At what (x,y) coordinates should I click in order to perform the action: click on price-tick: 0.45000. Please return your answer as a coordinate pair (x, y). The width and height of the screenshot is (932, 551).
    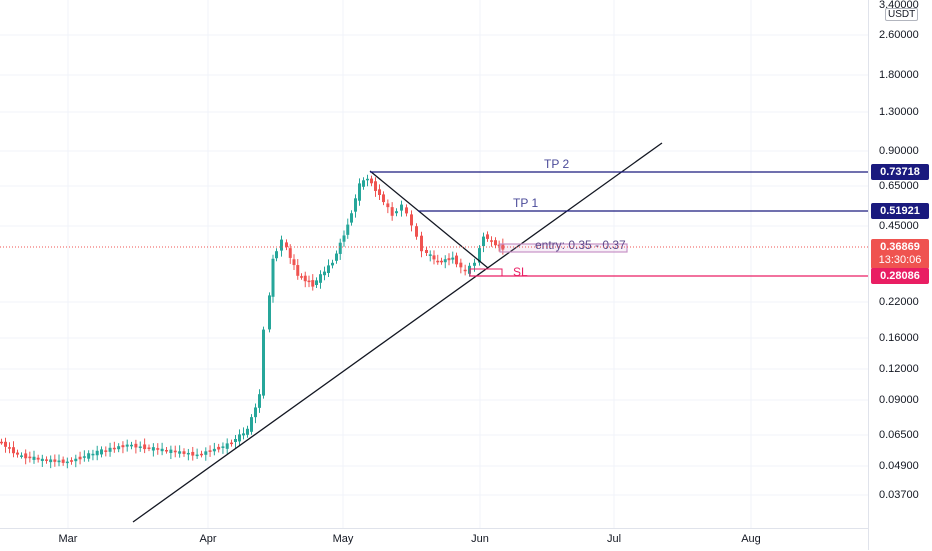
    Looking at the image, I should click on (899, 226).